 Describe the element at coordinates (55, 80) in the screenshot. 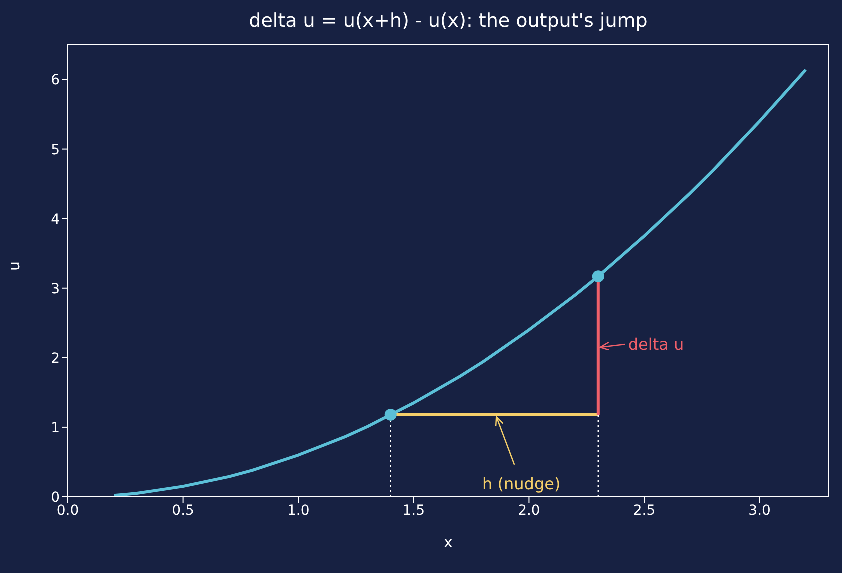

I see `y-tick-label: 6` at that location.